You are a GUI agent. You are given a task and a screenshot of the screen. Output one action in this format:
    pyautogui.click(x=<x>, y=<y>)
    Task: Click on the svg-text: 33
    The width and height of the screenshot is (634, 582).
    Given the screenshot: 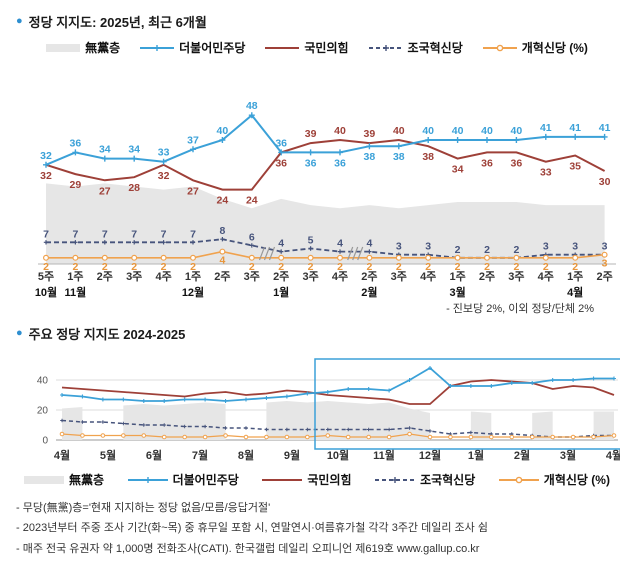 What is the action you would take?
    pyautogui.click(x=546, y=173)
    